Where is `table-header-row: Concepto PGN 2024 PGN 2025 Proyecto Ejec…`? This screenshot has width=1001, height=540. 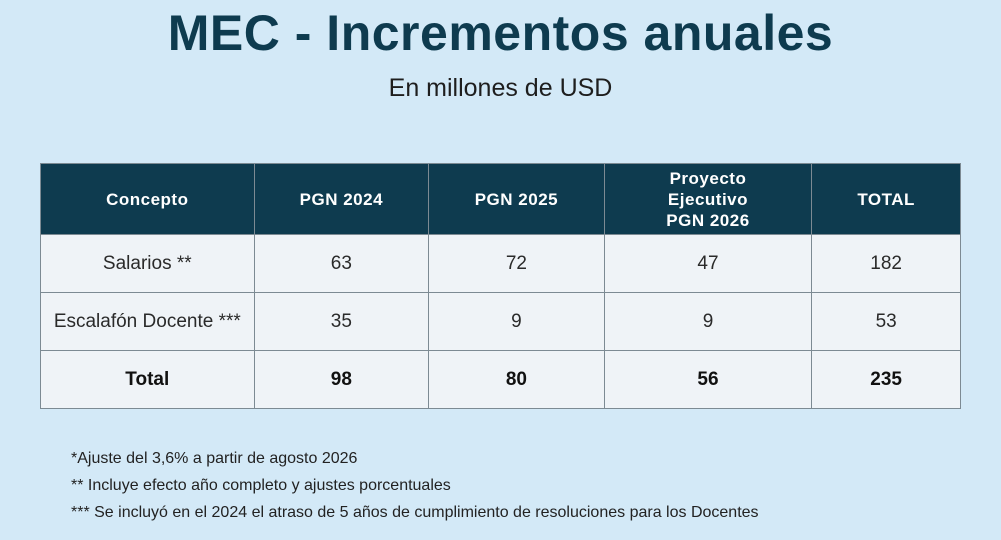
table-header-row: Concepto PGN 2024 PGN 2025 Proyecto Ejec… is located at coordinates (500, 199).